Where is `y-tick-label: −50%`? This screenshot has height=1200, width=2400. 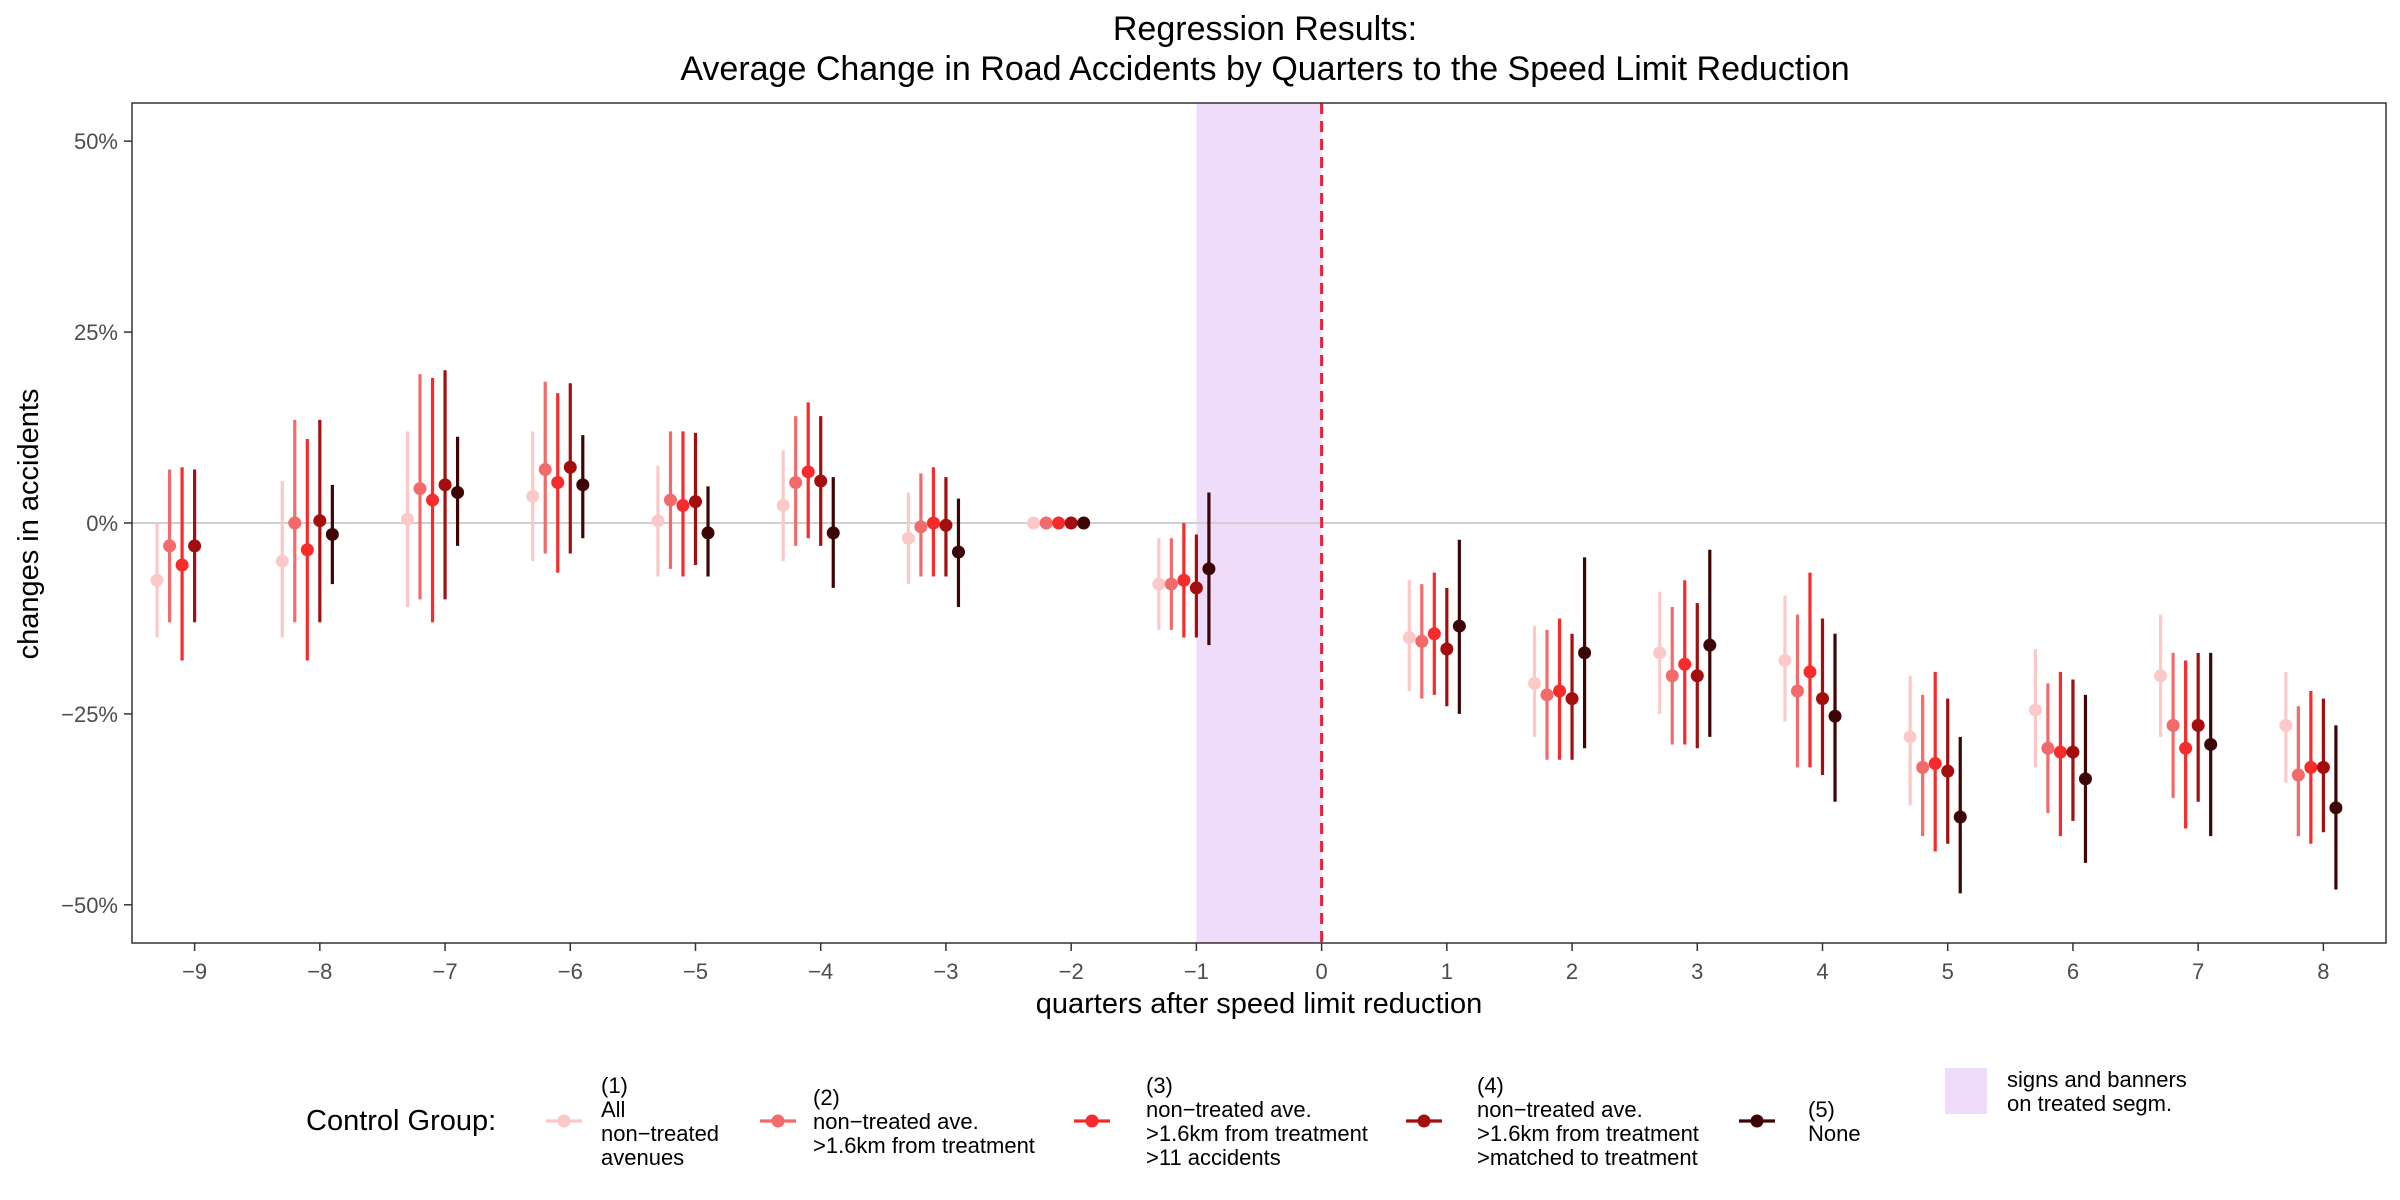 y-tick-label: −50% is located at coordinates (89, 905).